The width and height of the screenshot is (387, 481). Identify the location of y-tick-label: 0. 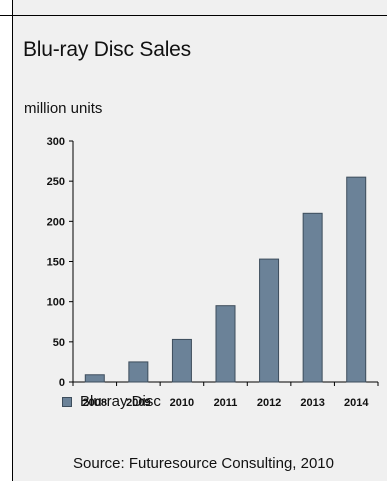
(62, 383).